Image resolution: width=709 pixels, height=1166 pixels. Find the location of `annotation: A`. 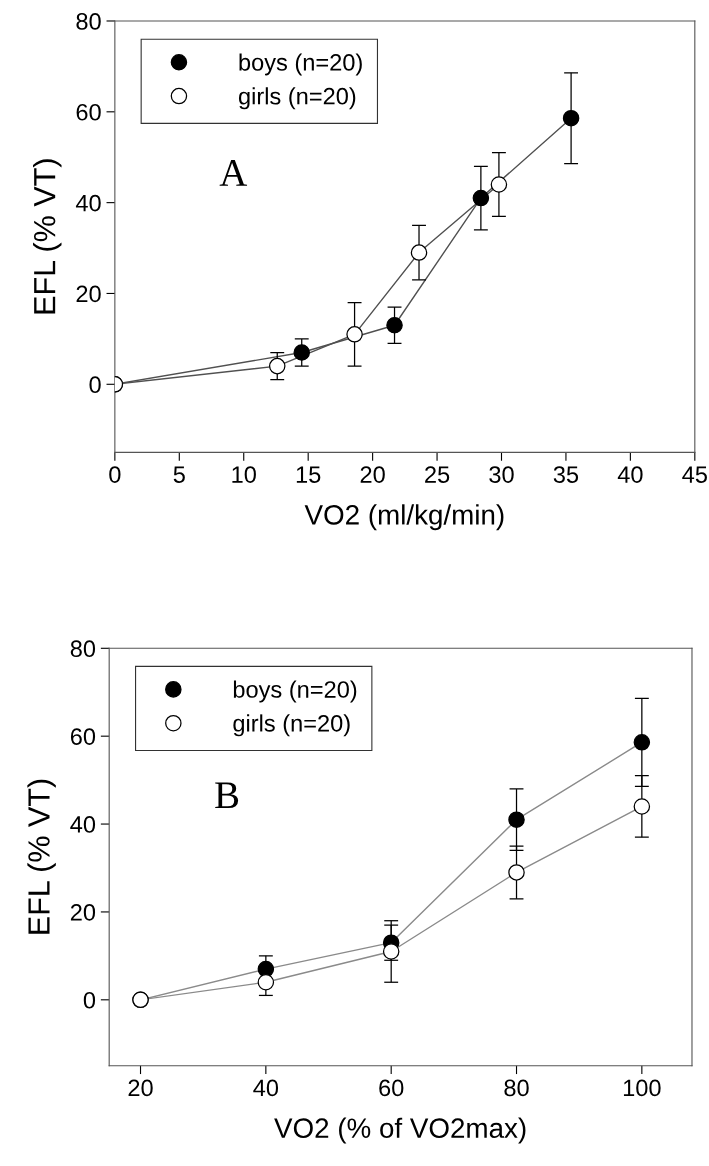

annotation: A is located at coordinates (233, 172).